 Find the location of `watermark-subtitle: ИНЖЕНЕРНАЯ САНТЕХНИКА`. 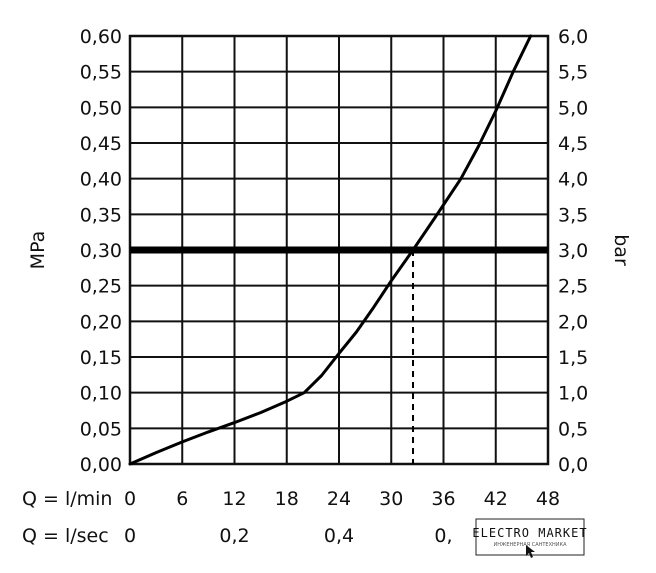

watermark-subtitle: ИНЖЕНЕРНАЯ САНТЕХНИКА is located at coordinates (530, 545).